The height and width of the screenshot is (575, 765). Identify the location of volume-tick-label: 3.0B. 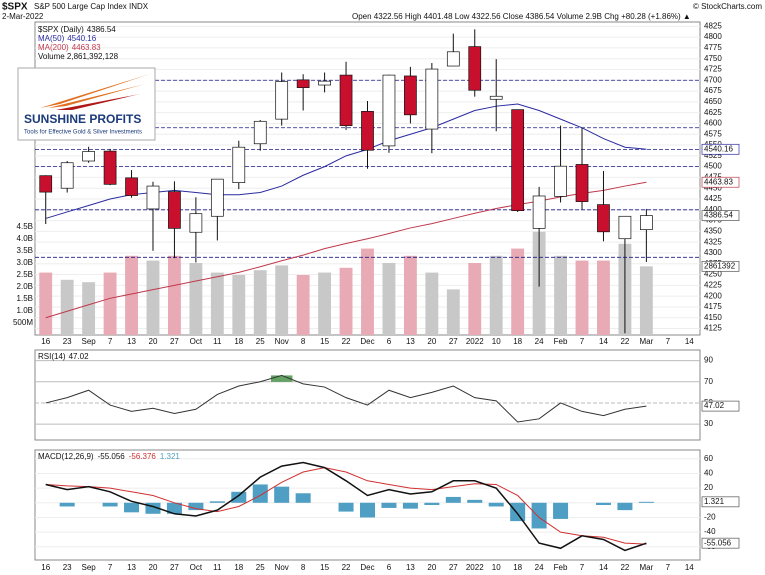
(25, 262).